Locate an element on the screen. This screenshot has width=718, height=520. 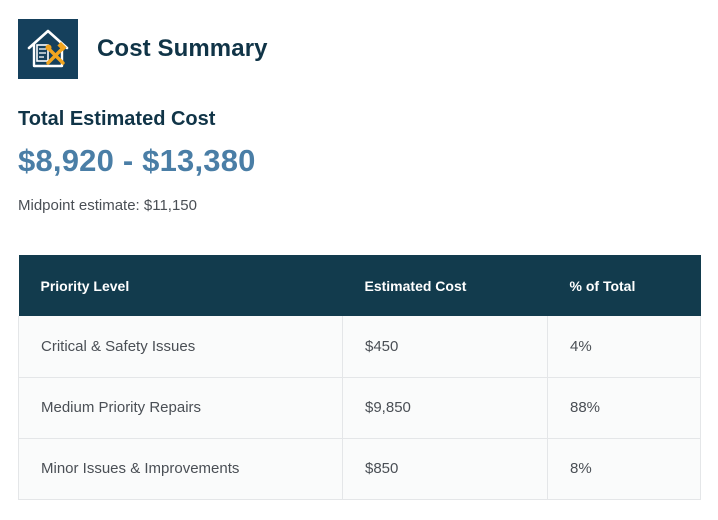
column-header-percent: % of Total is located at coordinates (624, 285).